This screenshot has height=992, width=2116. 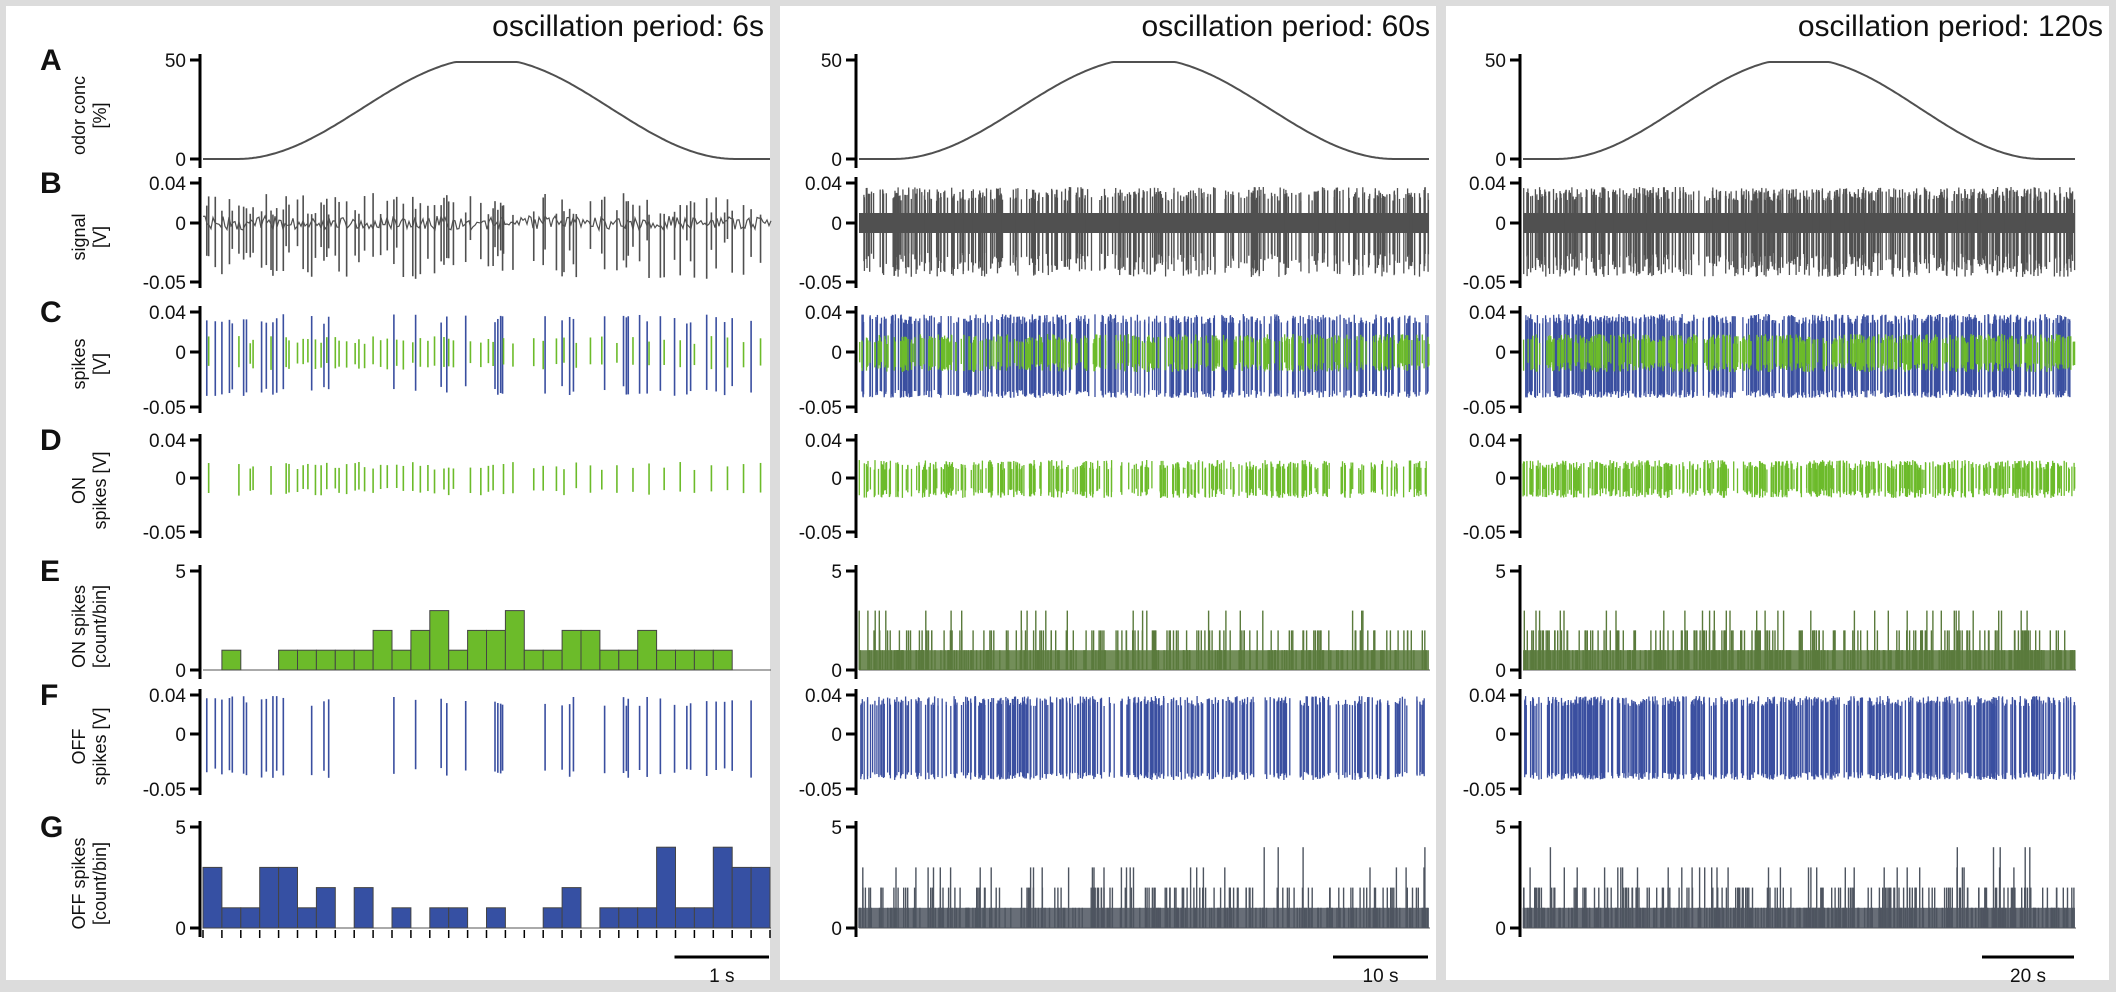 I want to click on panel-letter: G, so click(x=51, y=827).